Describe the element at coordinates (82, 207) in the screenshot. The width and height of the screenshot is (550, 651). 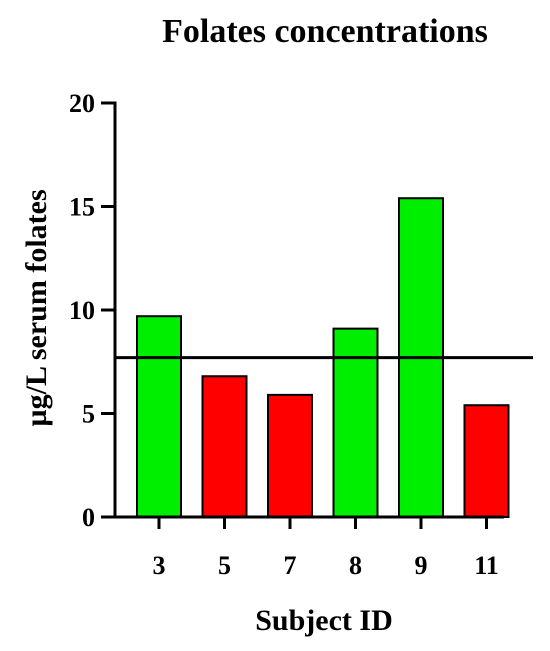
I see `y-tick-label: 15` at that location.